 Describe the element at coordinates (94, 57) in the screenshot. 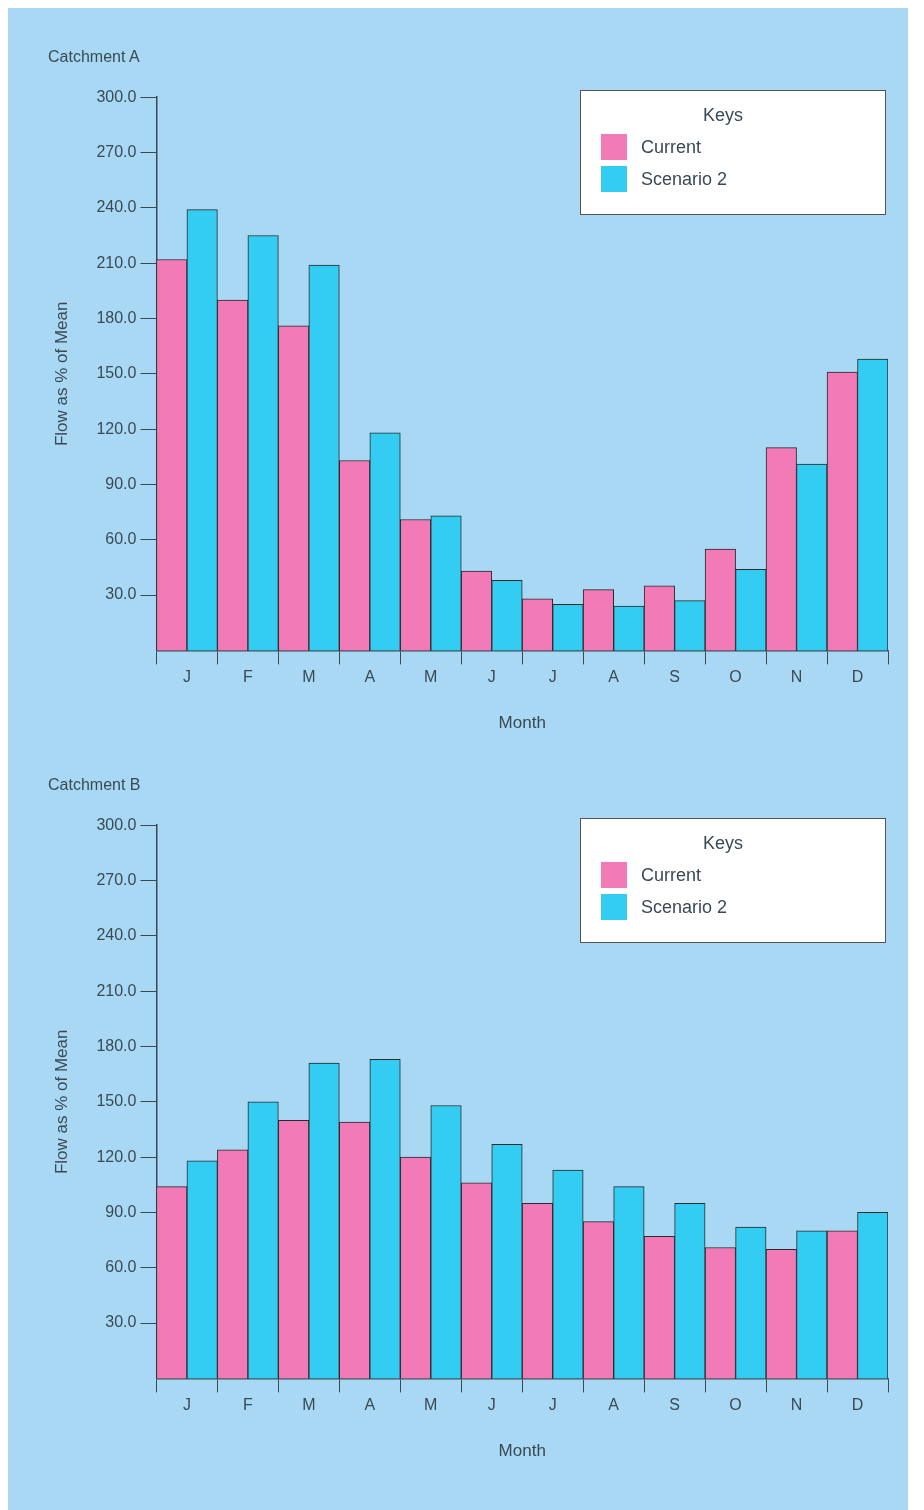

I see `chart-title: Catchment A` at that location.